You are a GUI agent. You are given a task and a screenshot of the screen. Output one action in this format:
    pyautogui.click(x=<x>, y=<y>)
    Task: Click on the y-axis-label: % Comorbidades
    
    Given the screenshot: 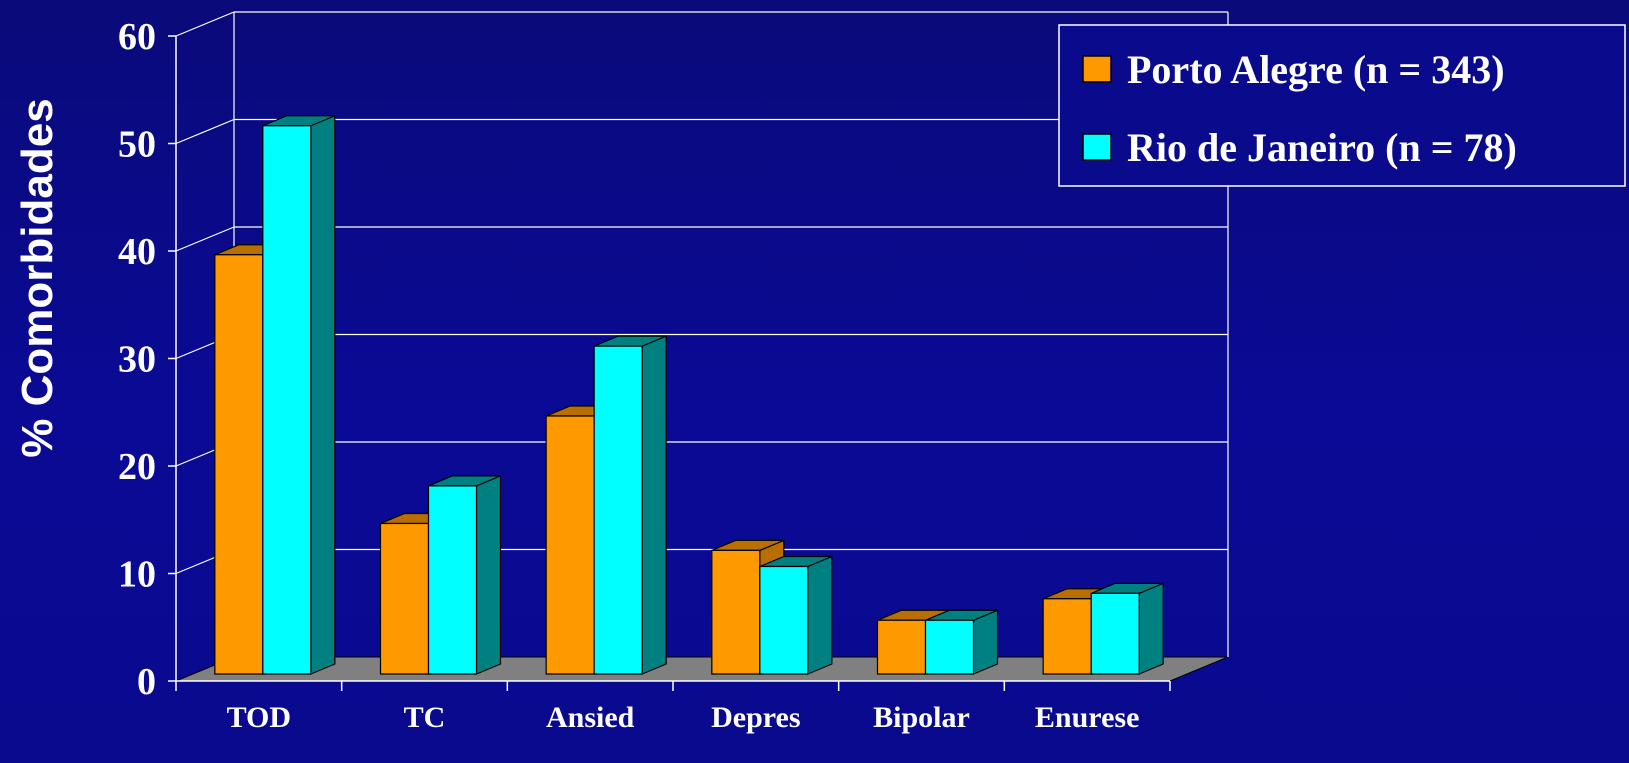 What is the action you would take?
    pyautogui.click(x=37, y=277)
    